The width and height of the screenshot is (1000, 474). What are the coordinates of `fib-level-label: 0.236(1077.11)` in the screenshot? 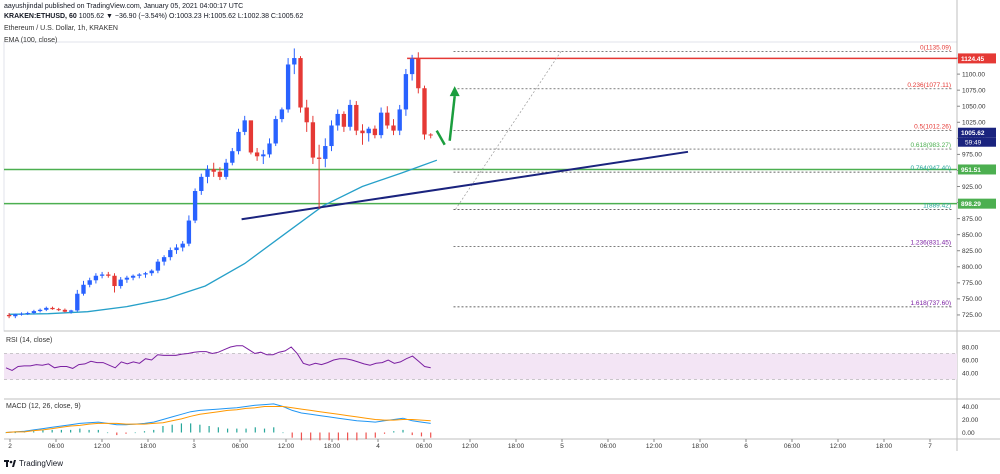 It's located at (929, 85).